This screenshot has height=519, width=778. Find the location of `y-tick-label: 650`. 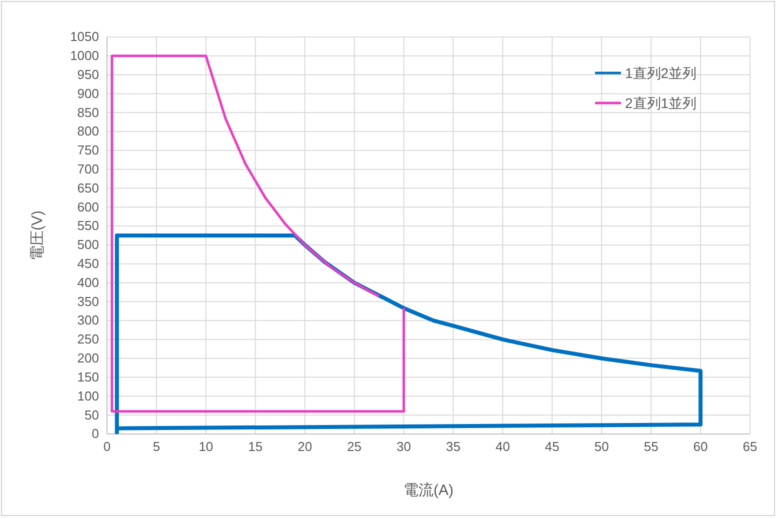

y-tick-label: 650 is located at coordinates (88, 188).